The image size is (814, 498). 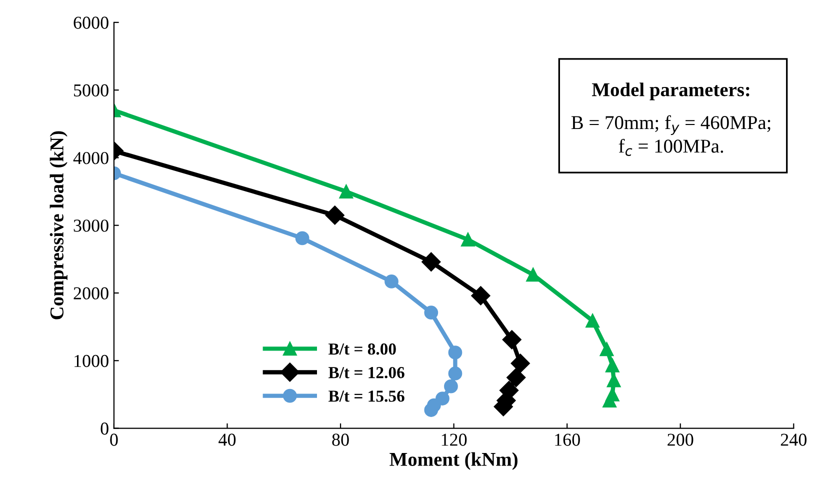 What do you see at coordinates (91, 361) in the screenshot?
I see `y-tick-label: 1000` at bounding box center [91, 361].